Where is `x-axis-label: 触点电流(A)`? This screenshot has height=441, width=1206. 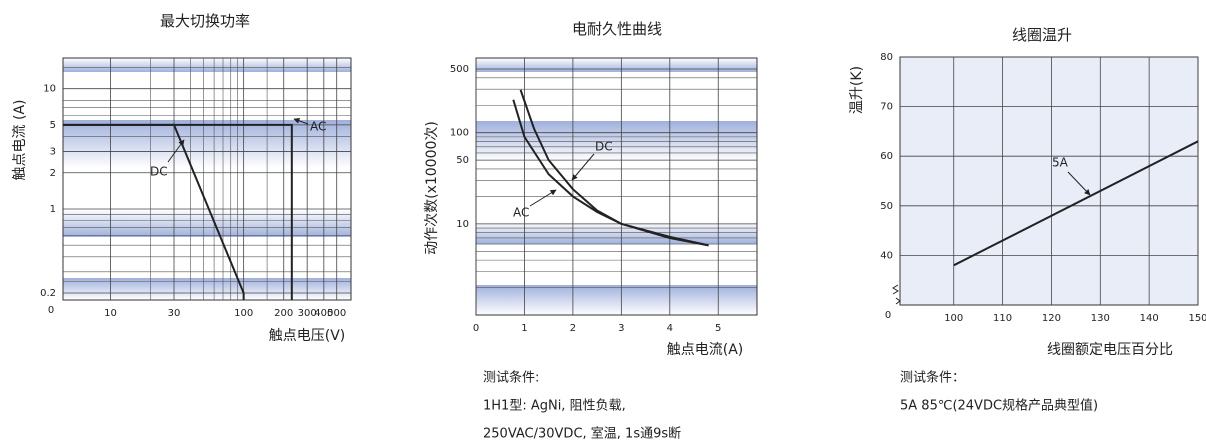 x-axis-label: 触点电流(A) is located at coordinates (705, 350).